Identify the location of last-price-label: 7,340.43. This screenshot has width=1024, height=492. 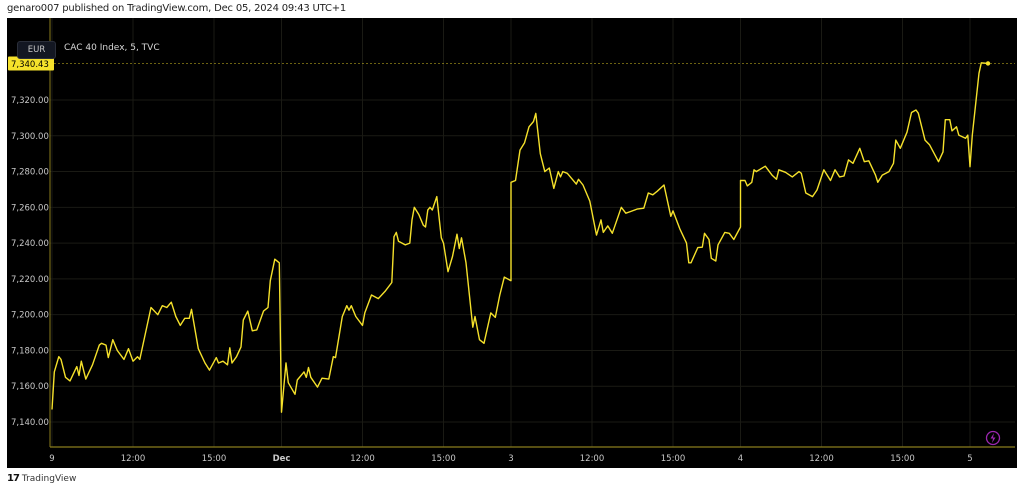
(30, 65).